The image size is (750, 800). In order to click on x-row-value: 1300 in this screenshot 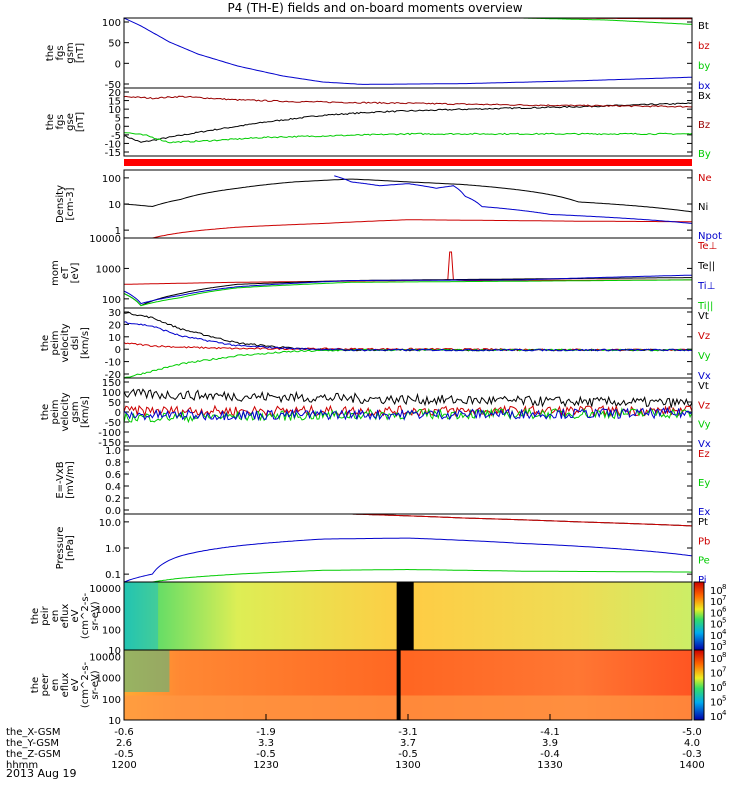, I will do `click(407, 765)`.